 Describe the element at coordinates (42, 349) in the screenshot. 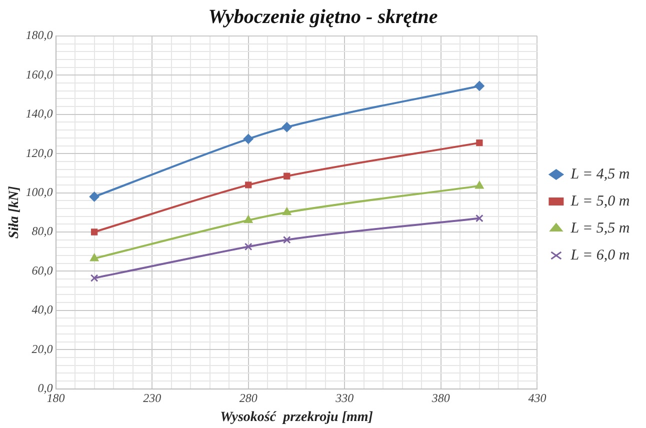

I see `y-tick-label: 20,0` at that location.